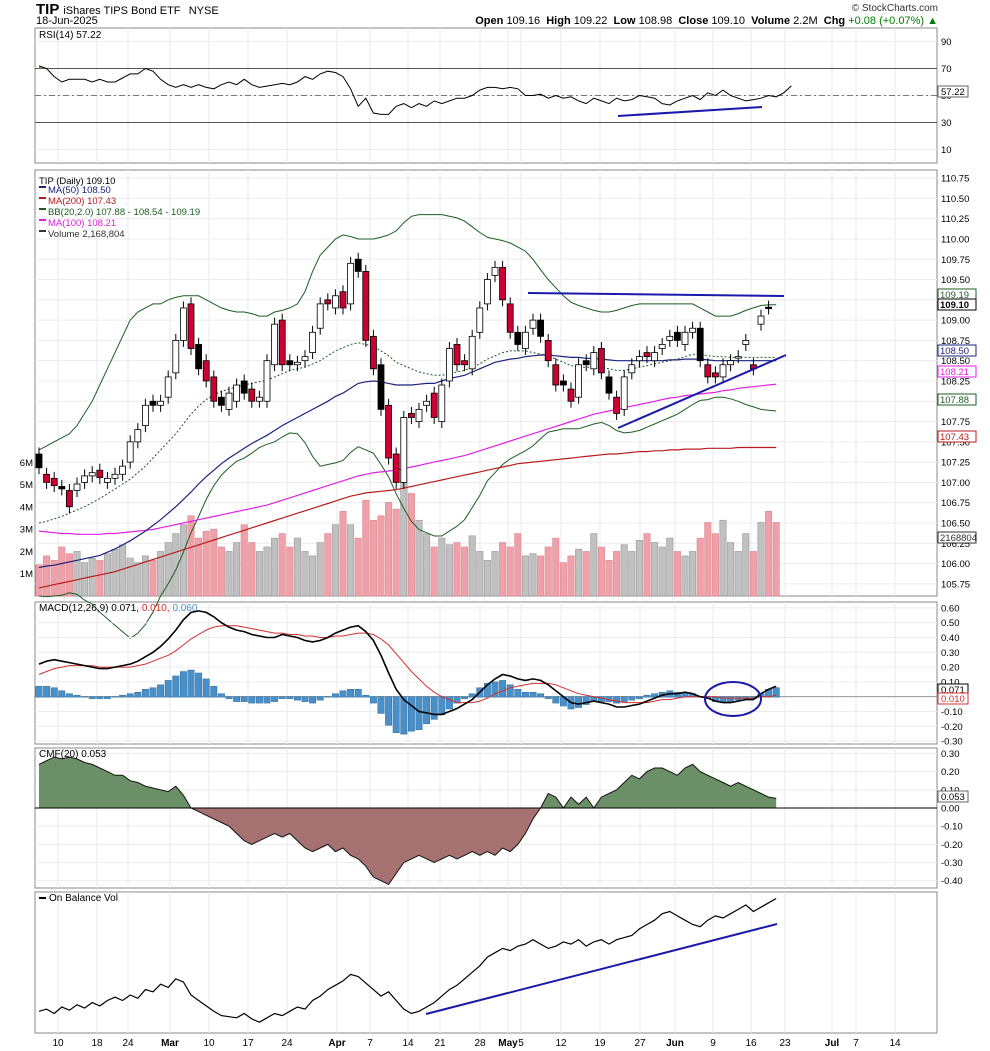  I want to click on x-tick-label: 19, so click(600, 1043).